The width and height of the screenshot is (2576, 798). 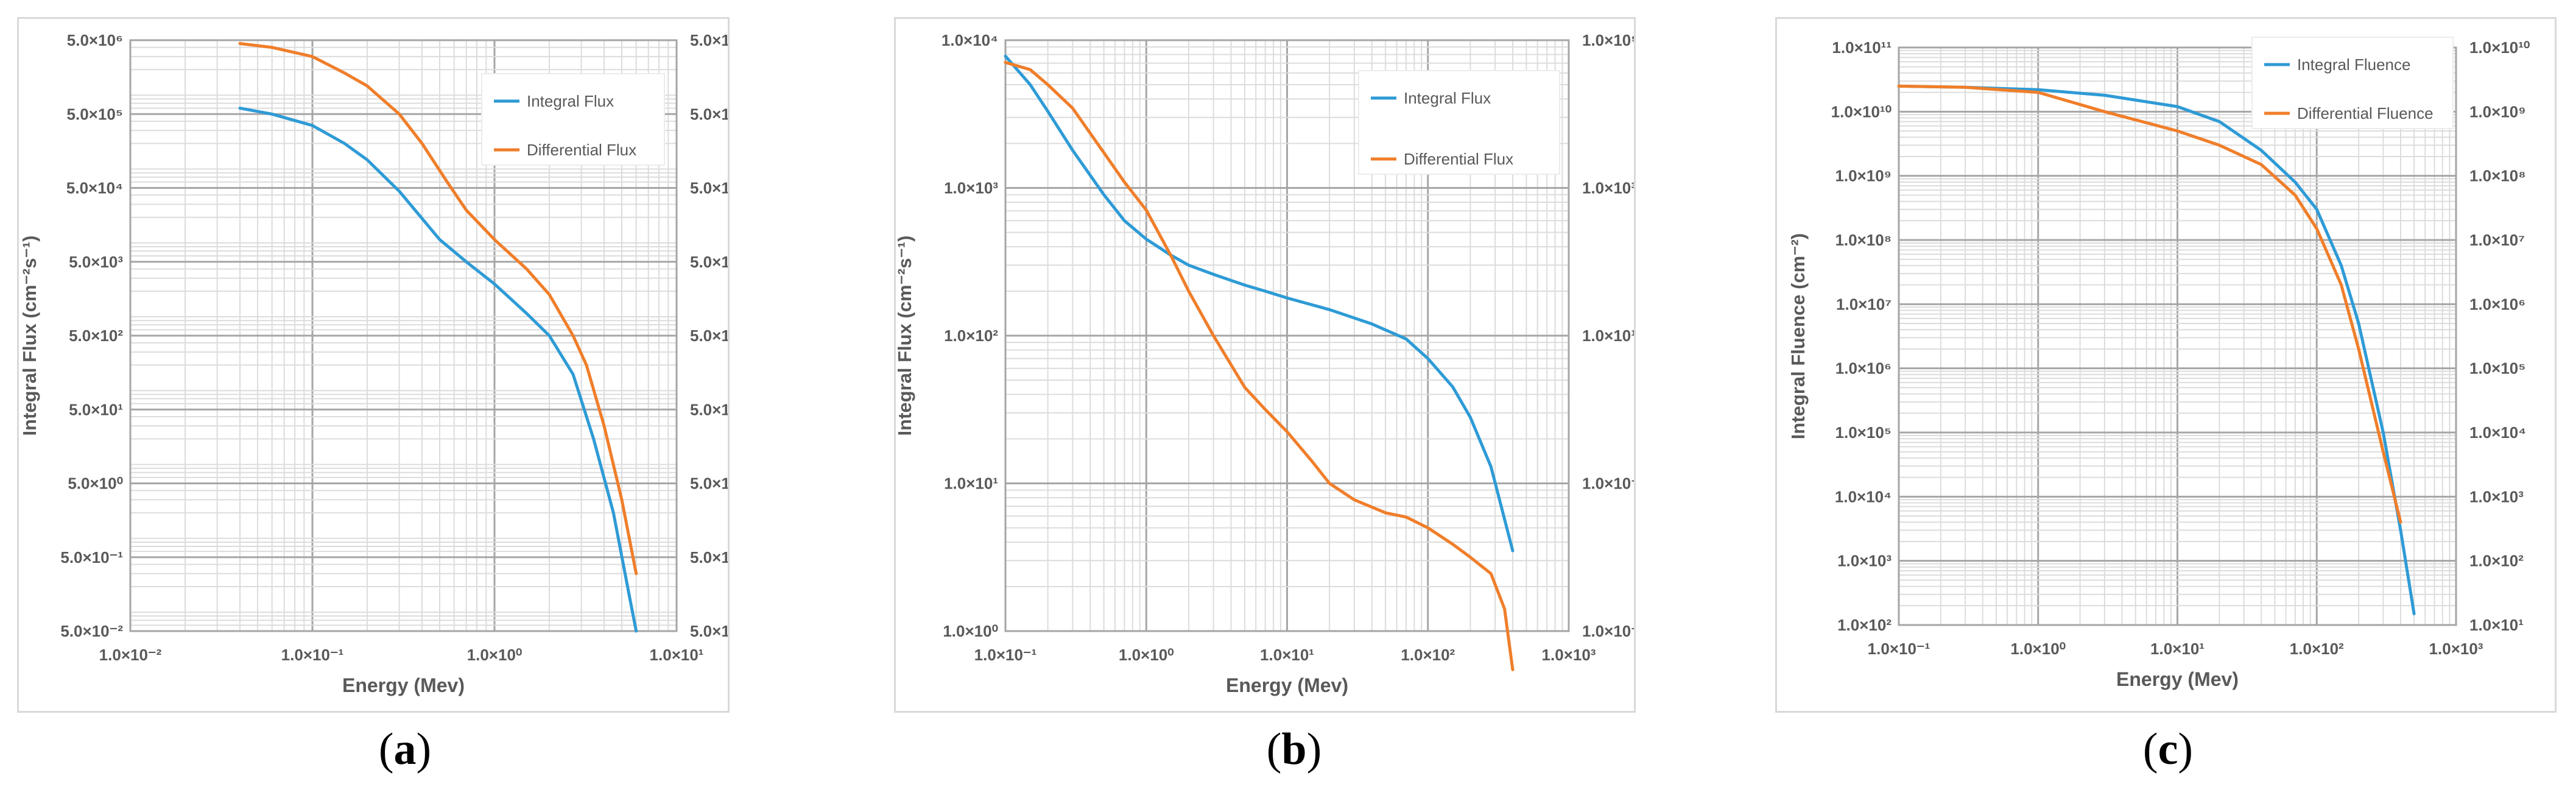 What do you see at coordinates (709, 484) in the screenshot?
I see `y2-tick-label: 5.0×10⁰` at bounding box center [709, 484].